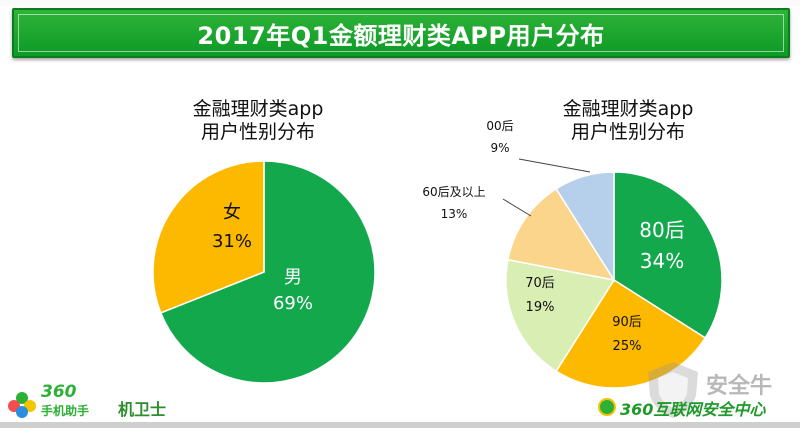 The width and height of the screenshot is (800, 428). I want to click on top-strip, so click(400, 3).